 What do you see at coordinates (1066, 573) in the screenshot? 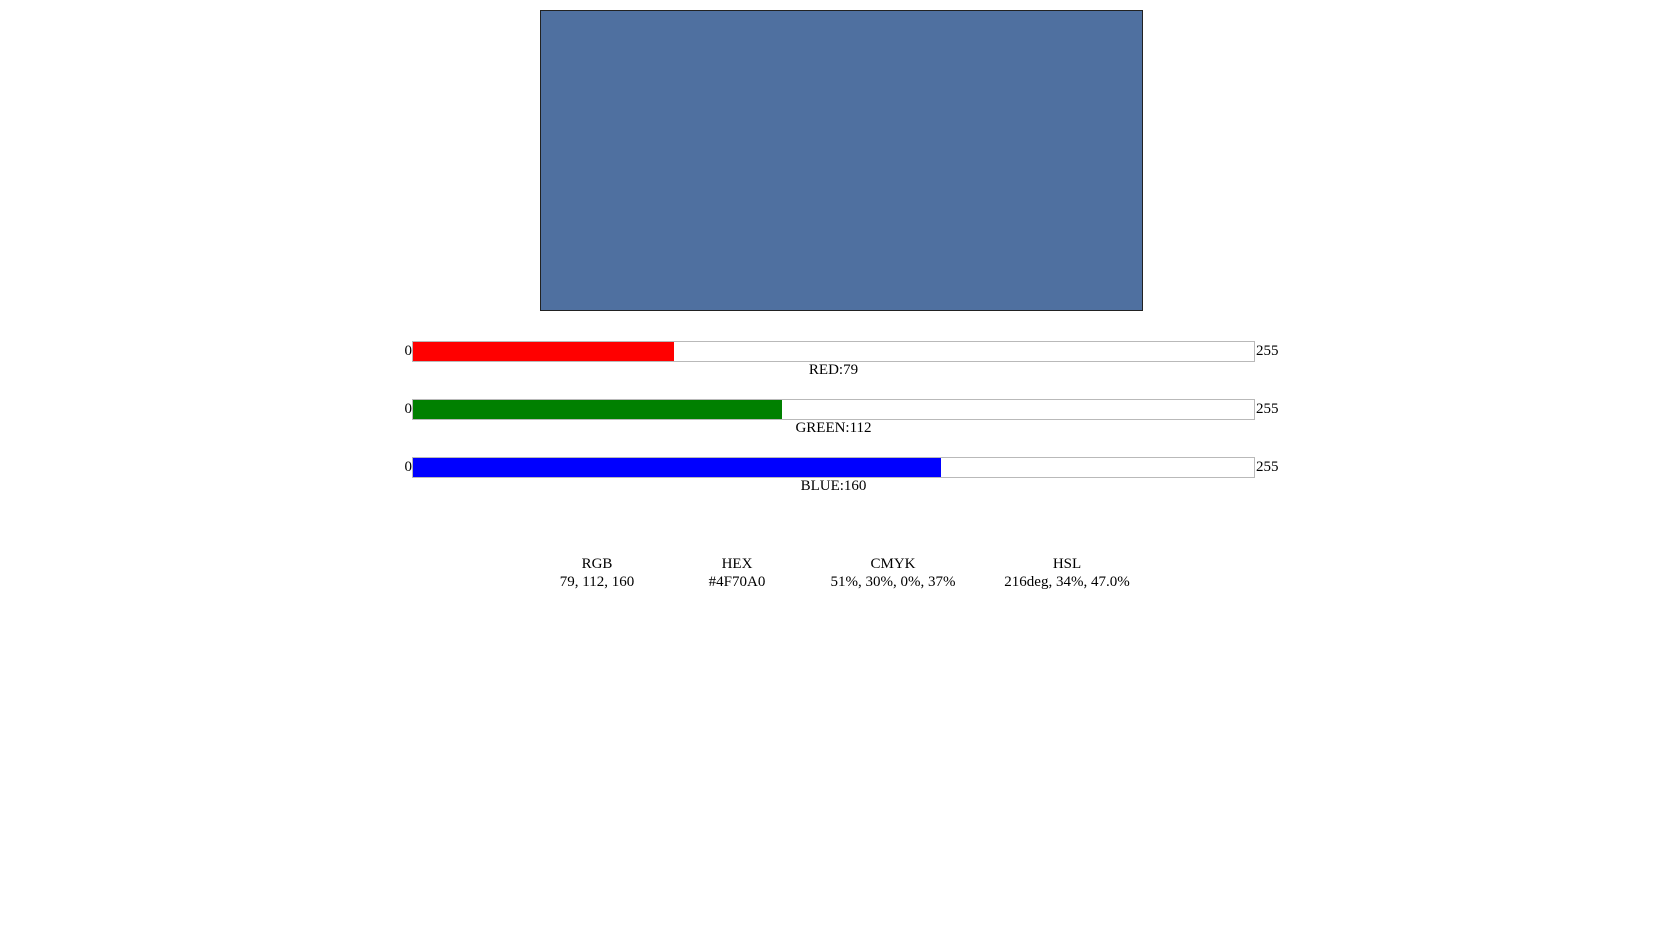
I see `hsl-format: HSL 216deg, 34%, 47.0%` at bounding box center [1066, 573].